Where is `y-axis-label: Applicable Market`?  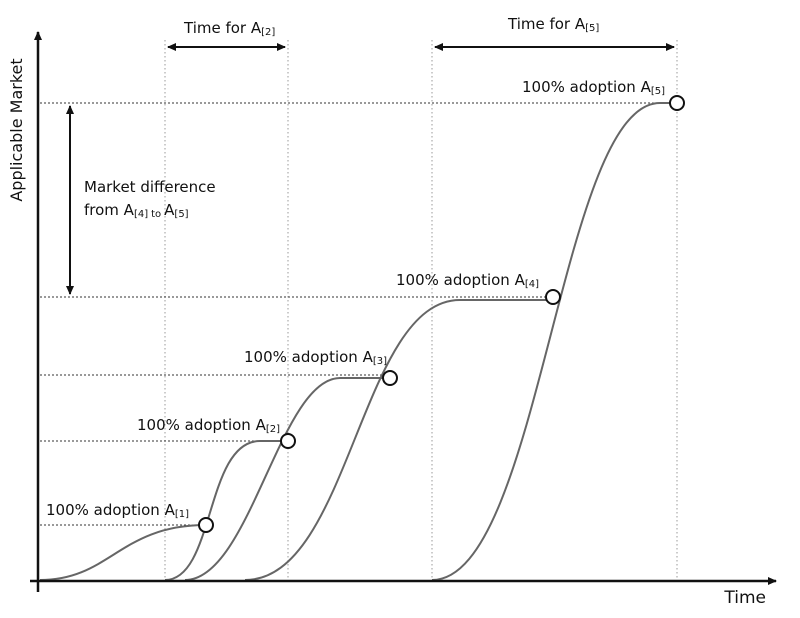 y-axis-label: Applicable Market is located at coordinates (16, 129).